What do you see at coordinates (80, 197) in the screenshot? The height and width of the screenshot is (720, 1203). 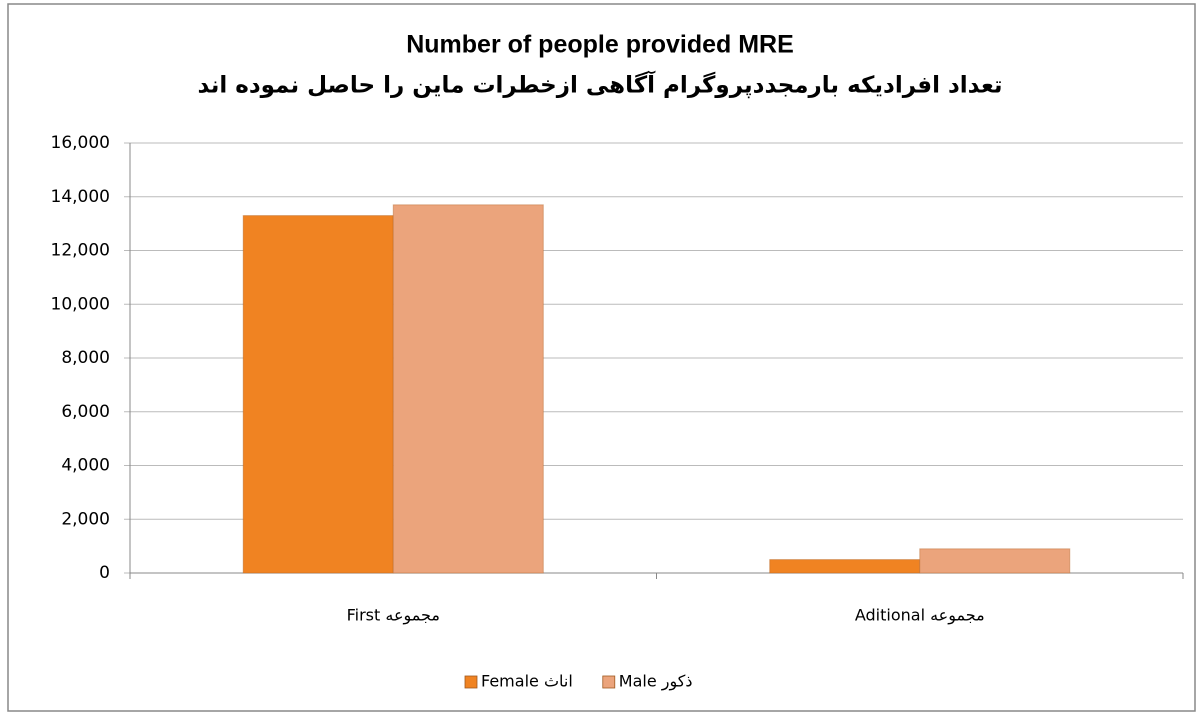 I see `y-tick-label: 14,000` at bounding box center [80, 197].